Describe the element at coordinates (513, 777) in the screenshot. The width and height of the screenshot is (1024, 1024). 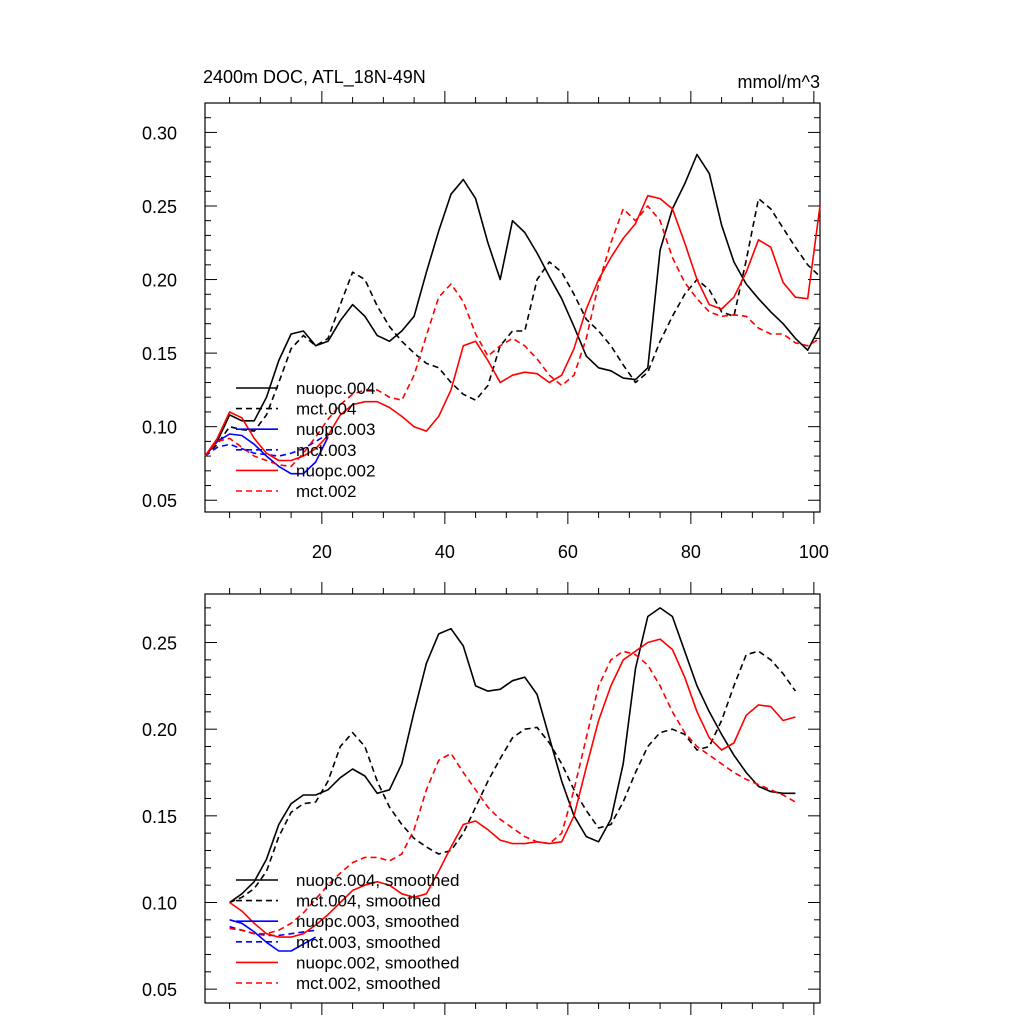
I see `series-line-mct-004-smoothed` at that location.